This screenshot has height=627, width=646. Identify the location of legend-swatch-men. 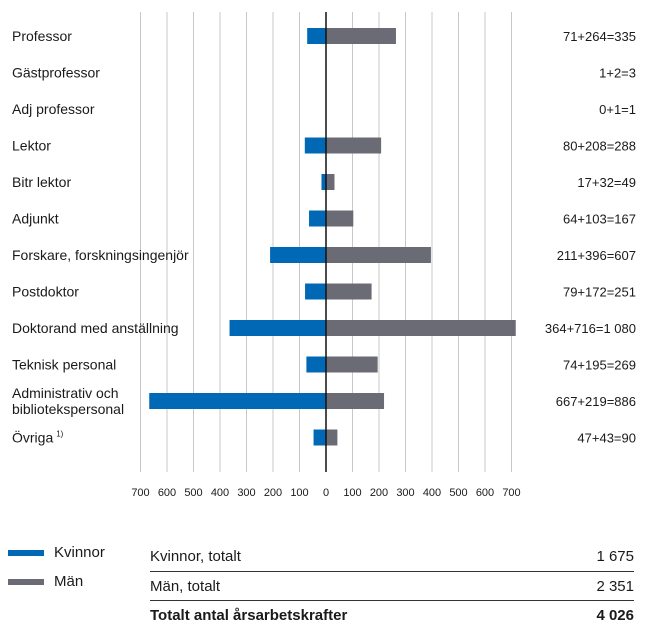
(26, 582).